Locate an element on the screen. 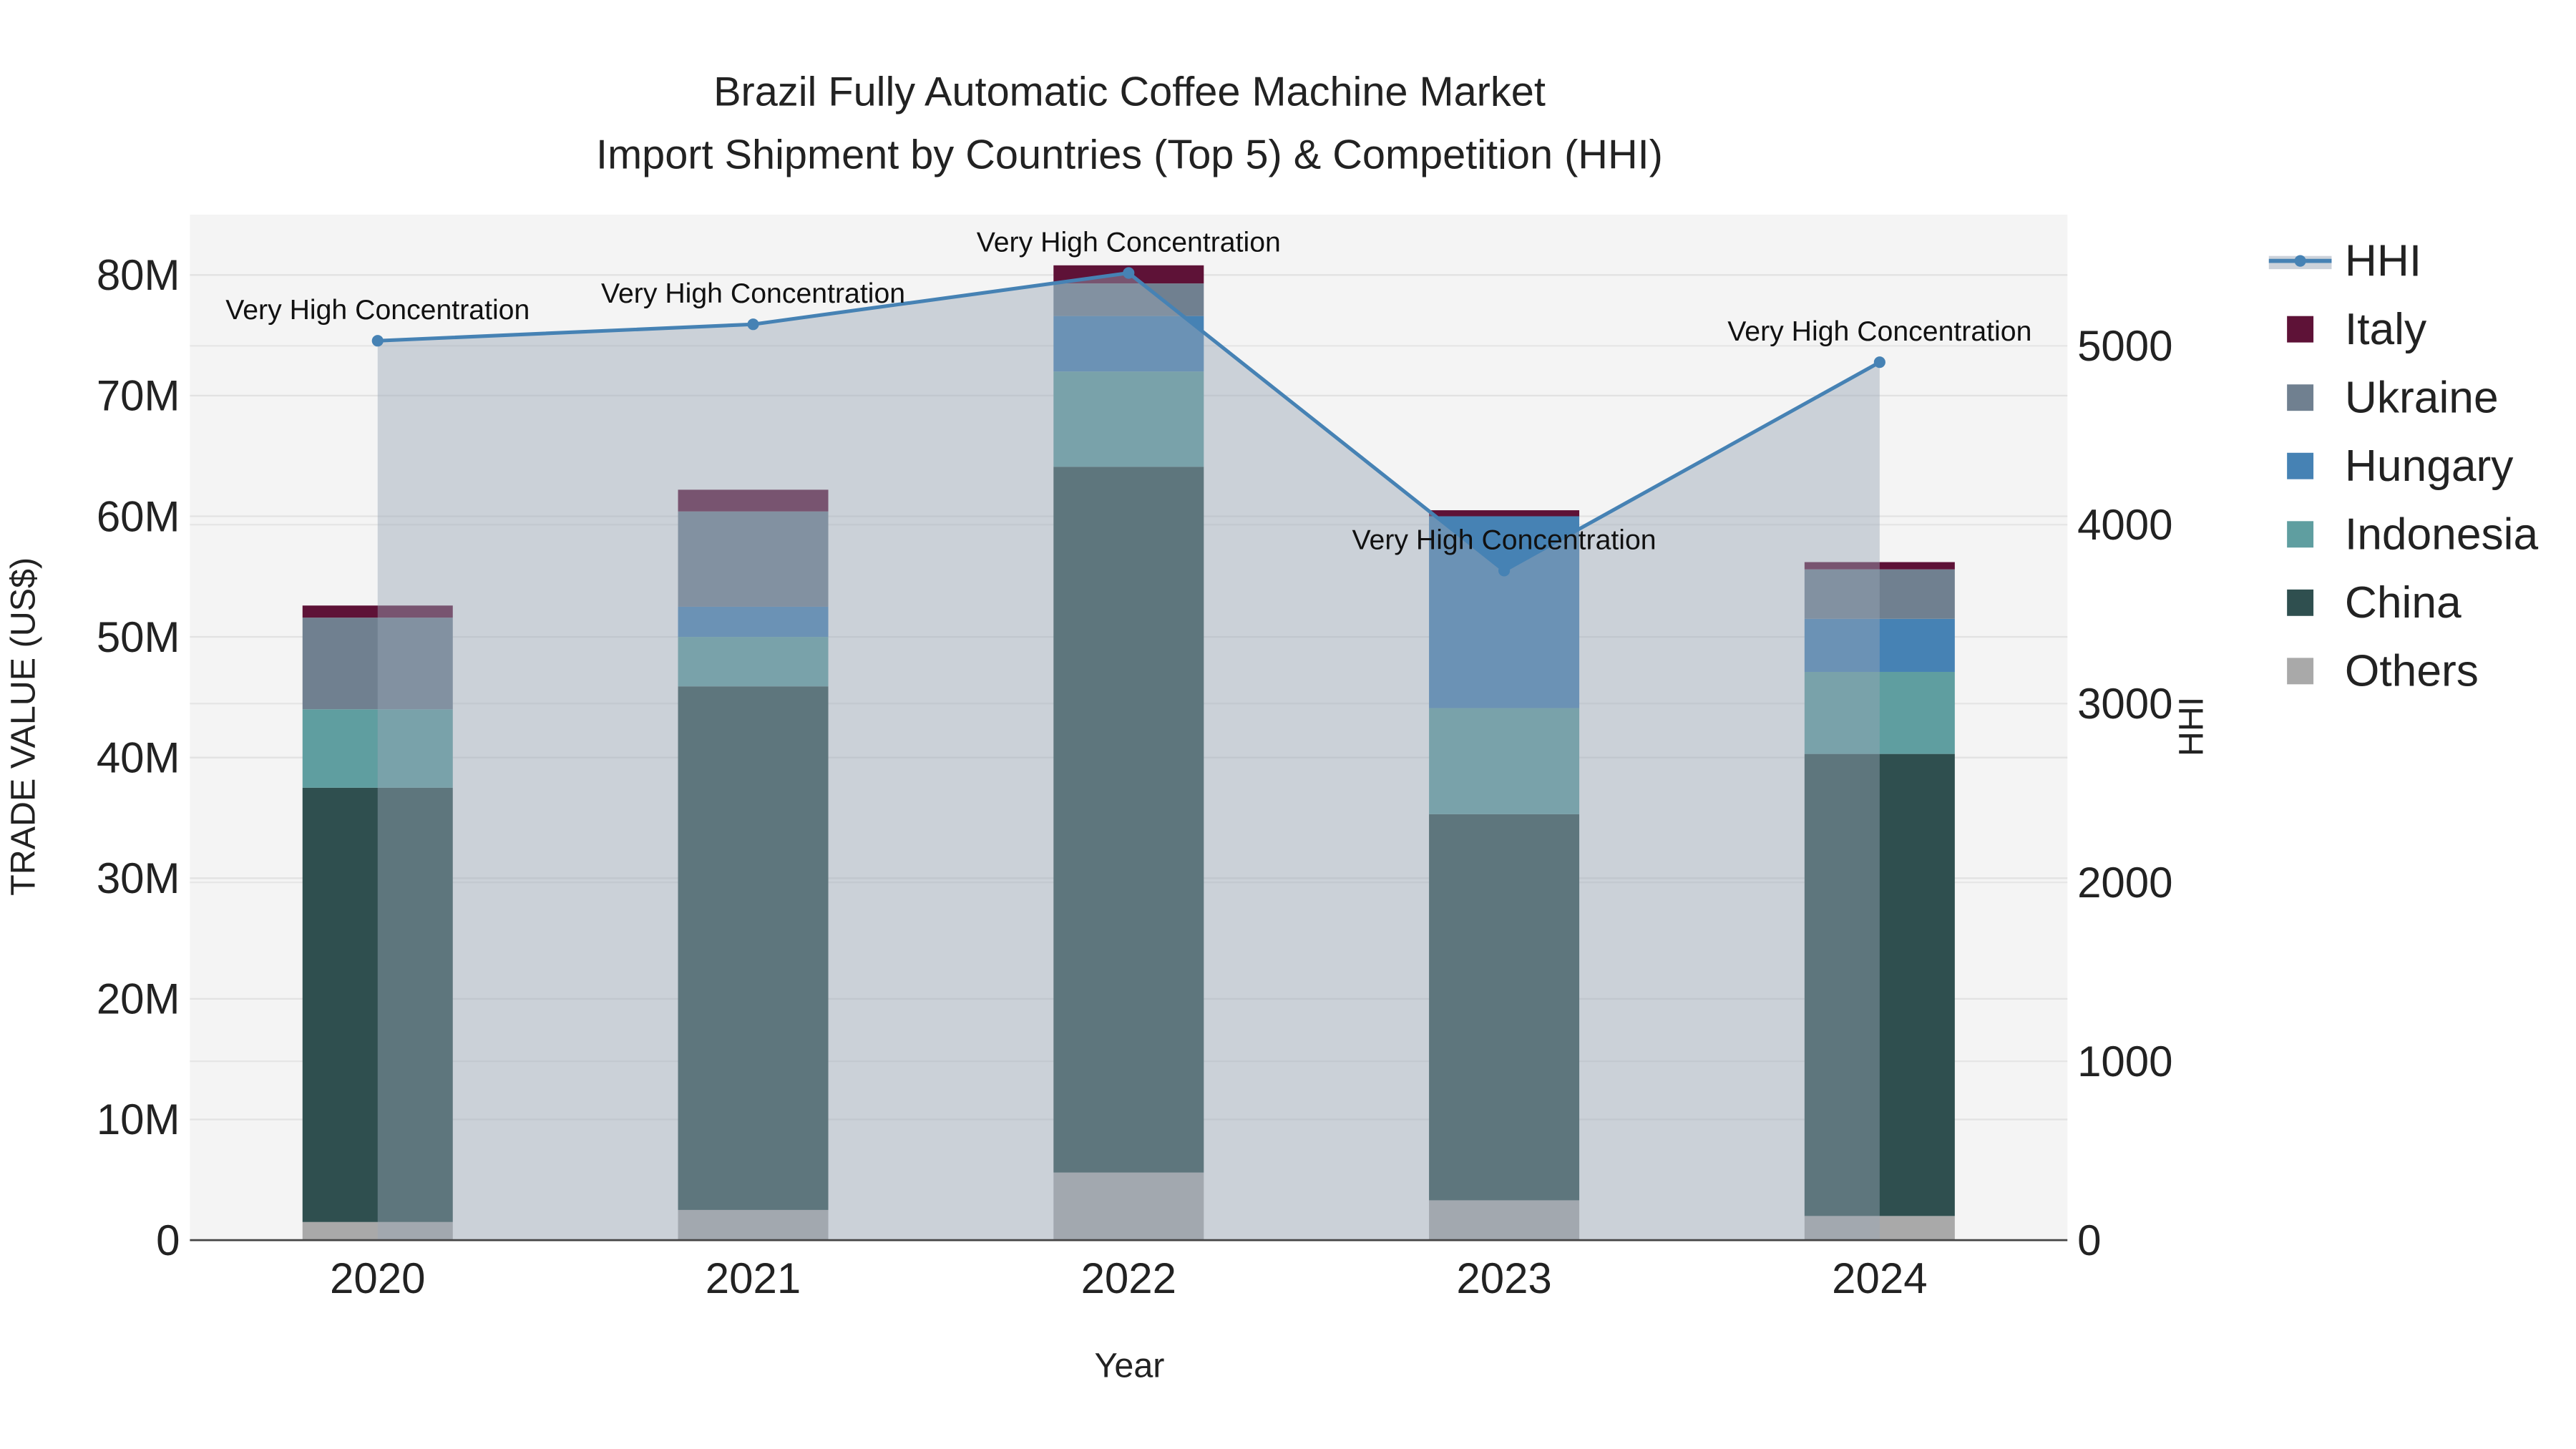 The image size is (2576, 1449). legend-item-indonesia: Indonesia is located at coordinates (2412, 535).